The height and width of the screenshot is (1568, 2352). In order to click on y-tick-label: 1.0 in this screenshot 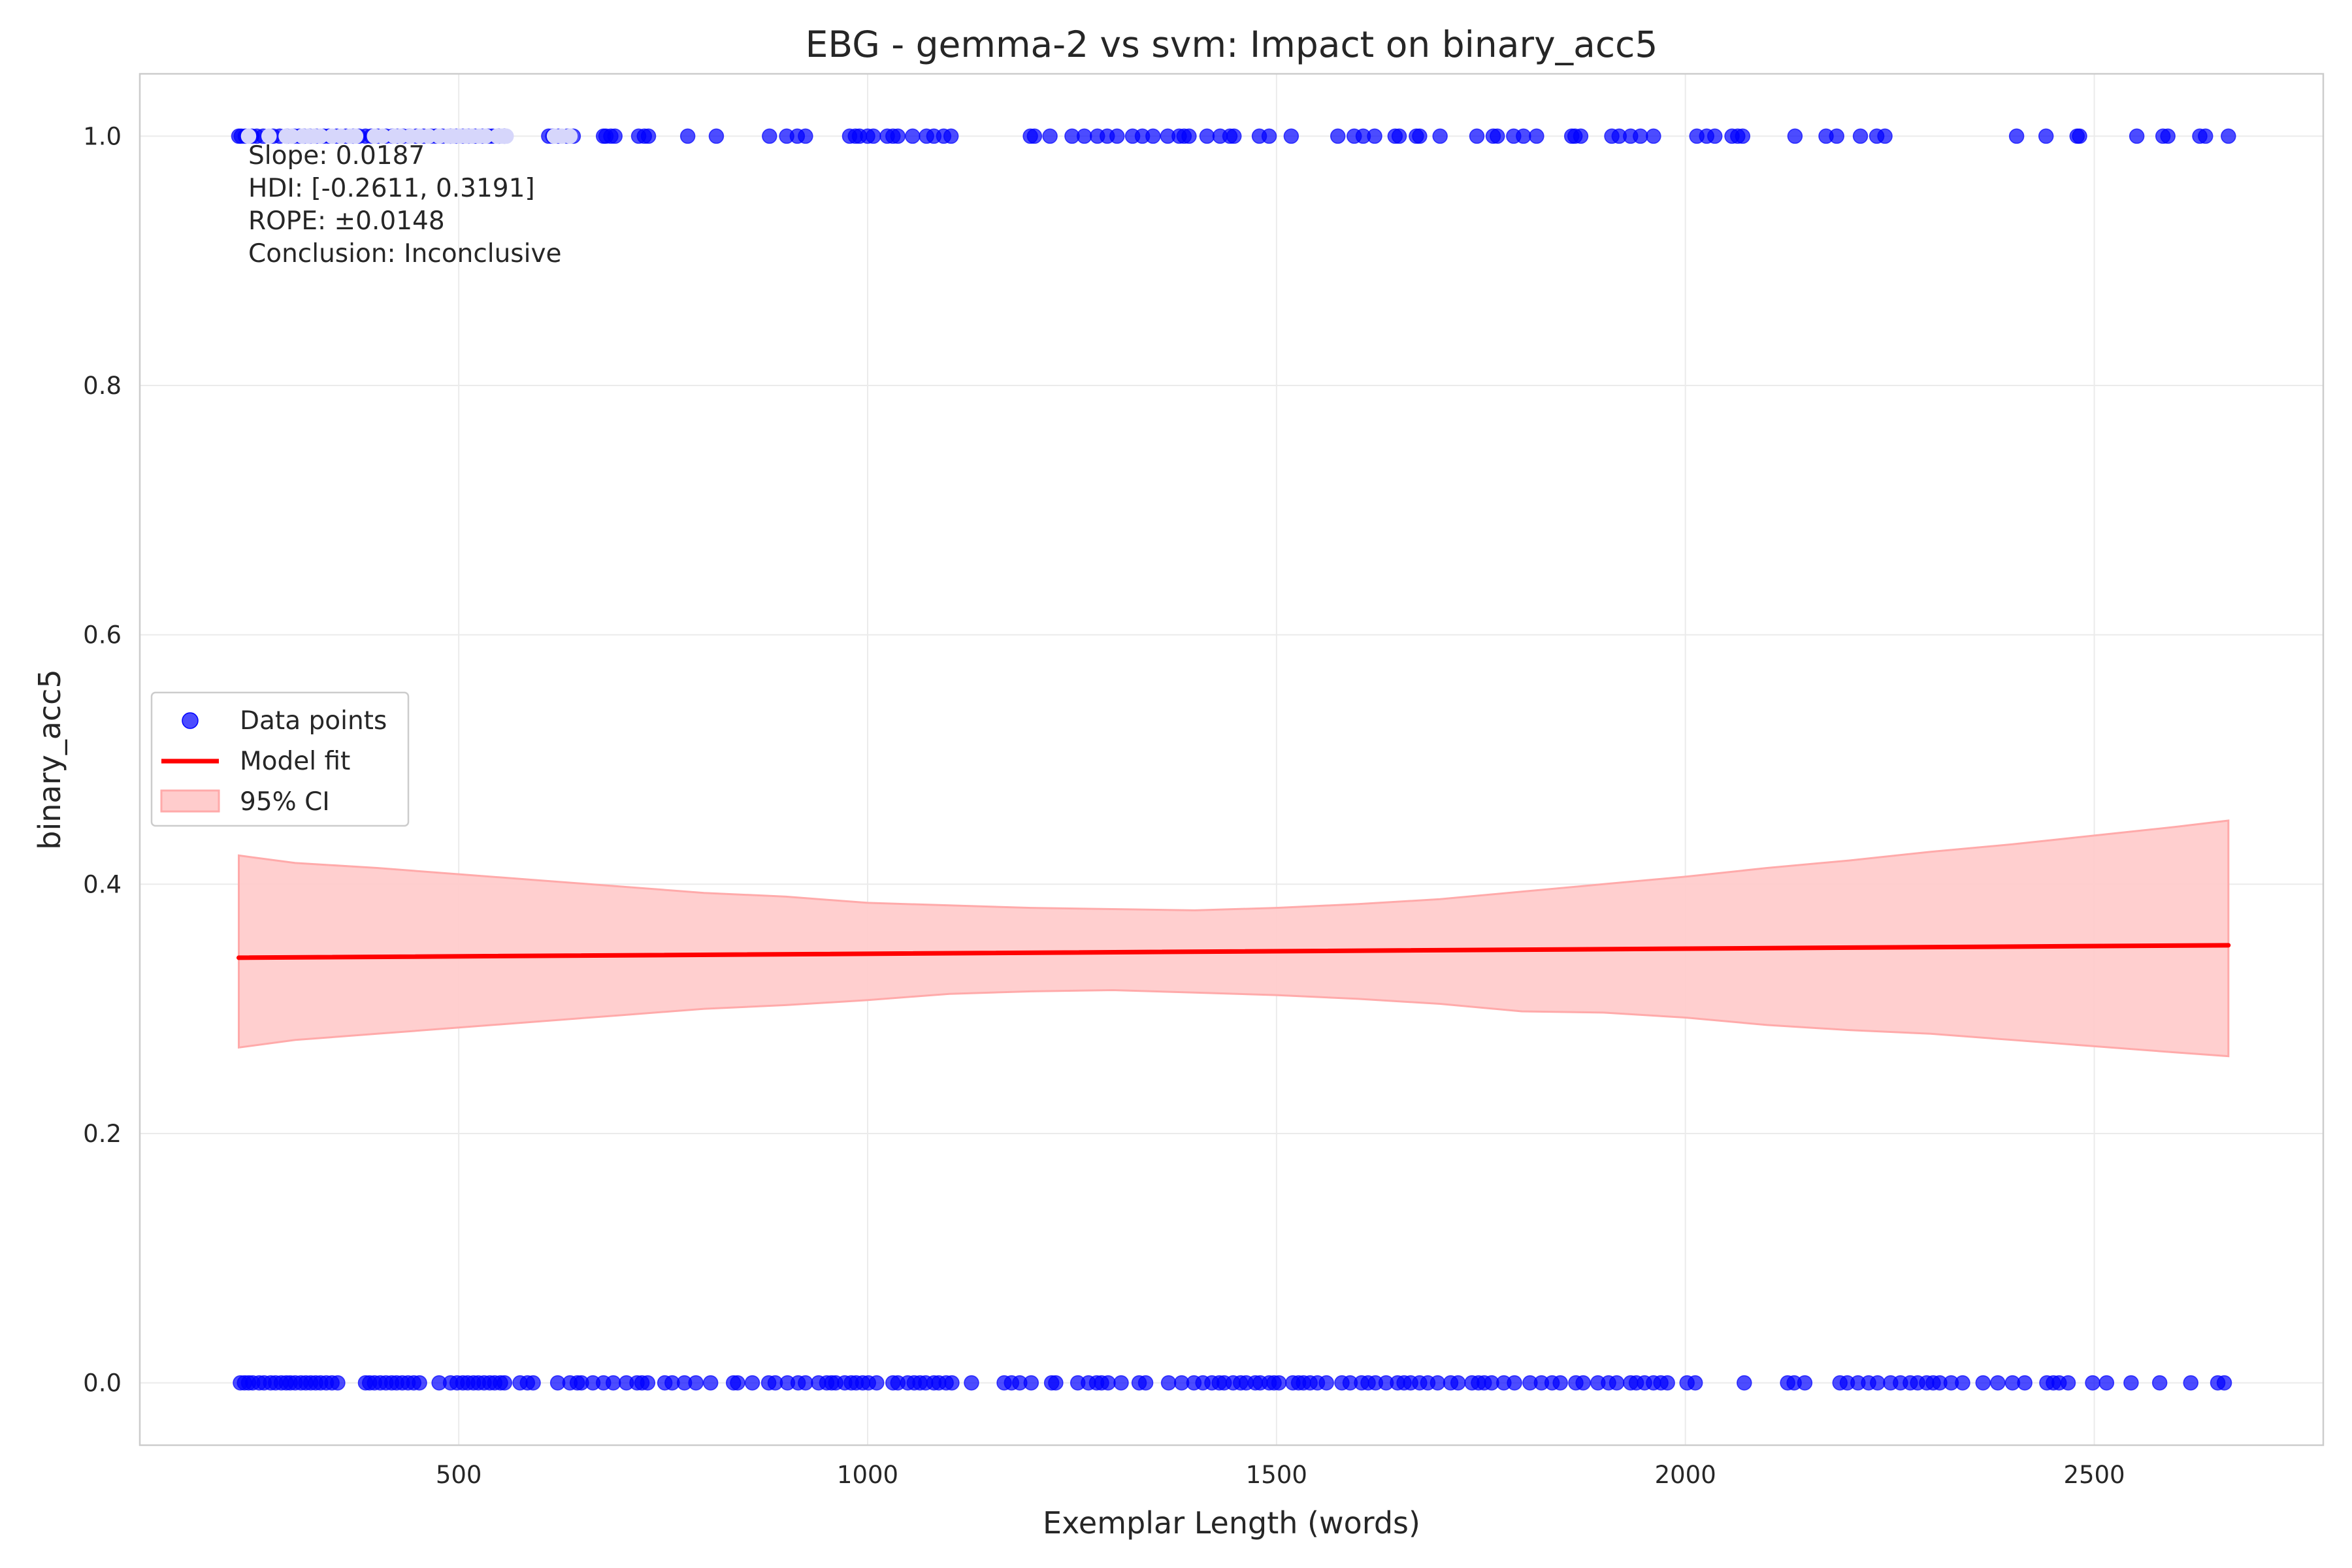, I will do `click(102, 136)`.